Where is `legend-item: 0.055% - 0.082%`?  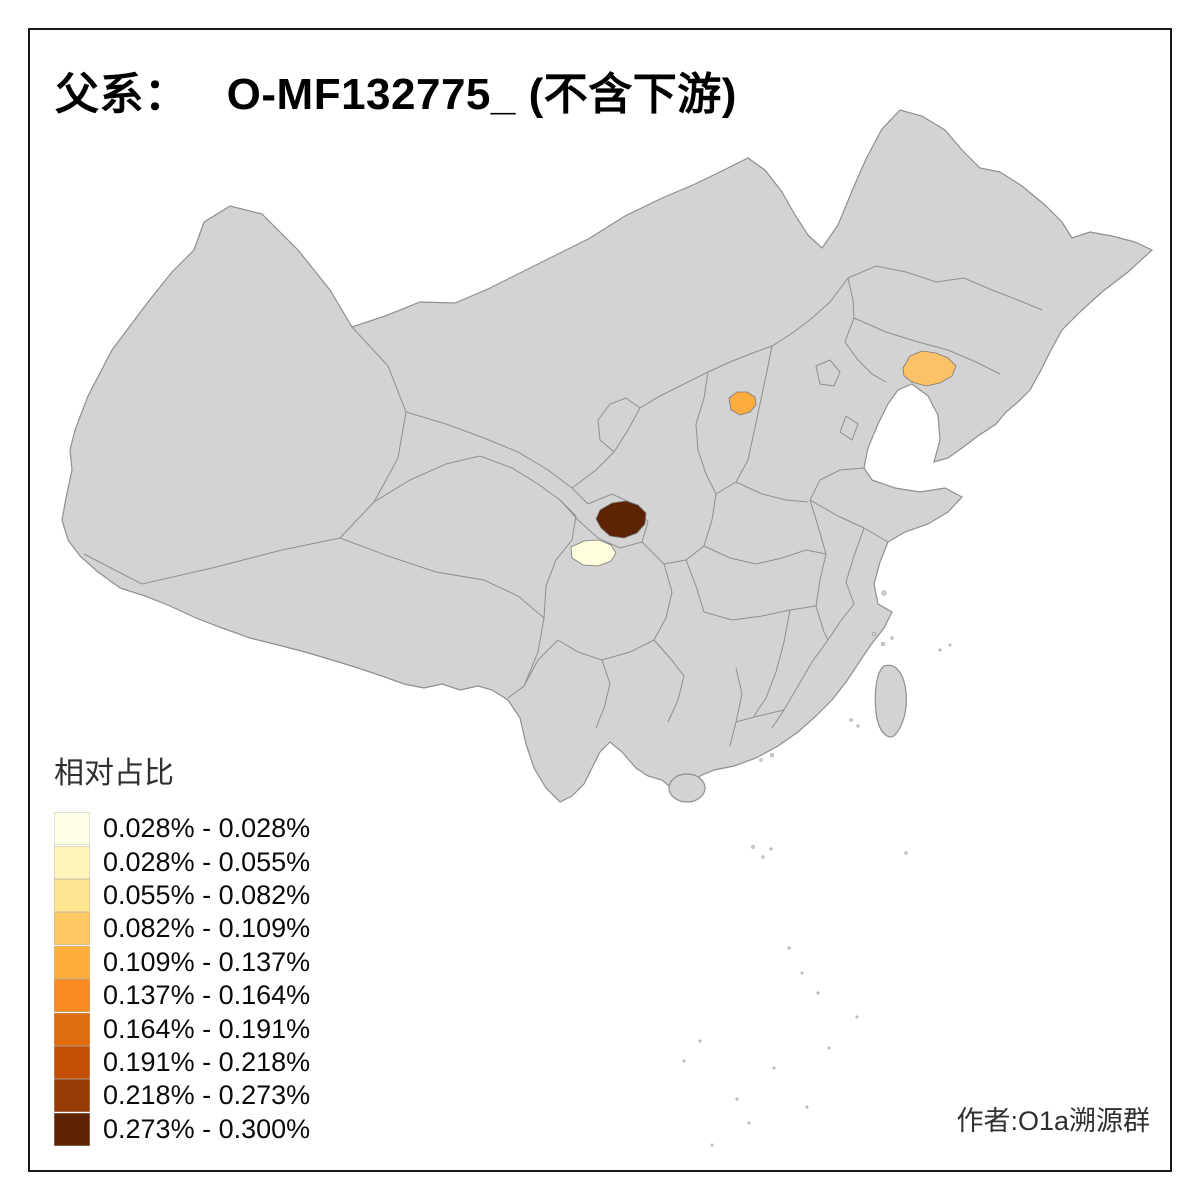
legend-item: 0.055% - 0.082% is located at coordinates (182, 895).